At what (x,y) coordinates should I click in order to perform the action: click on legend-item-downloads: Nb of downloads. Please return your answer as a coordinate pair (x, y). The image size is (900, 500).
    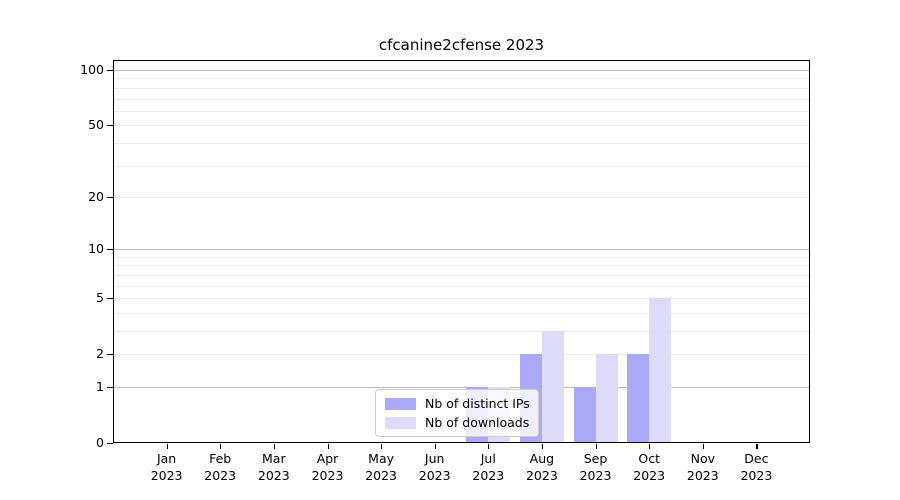
    Looking at the image, I should click on (457, 422).